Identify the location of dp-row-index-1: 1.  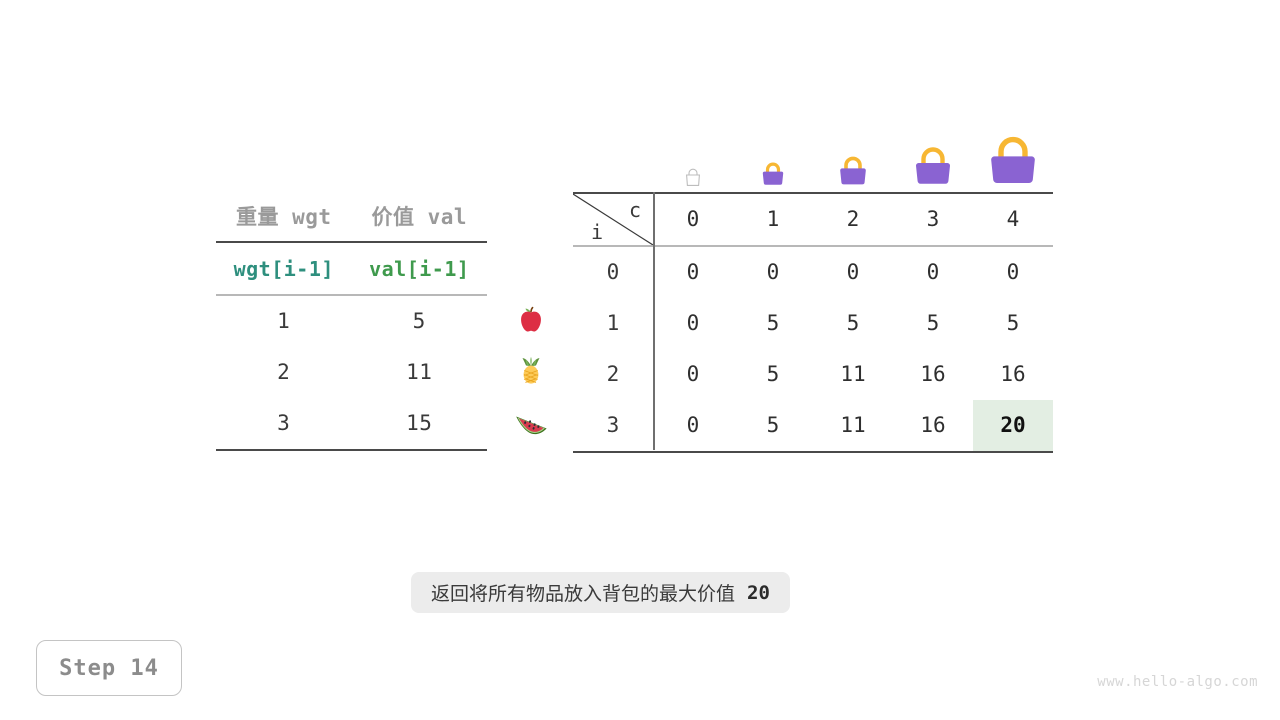
(613, 323).